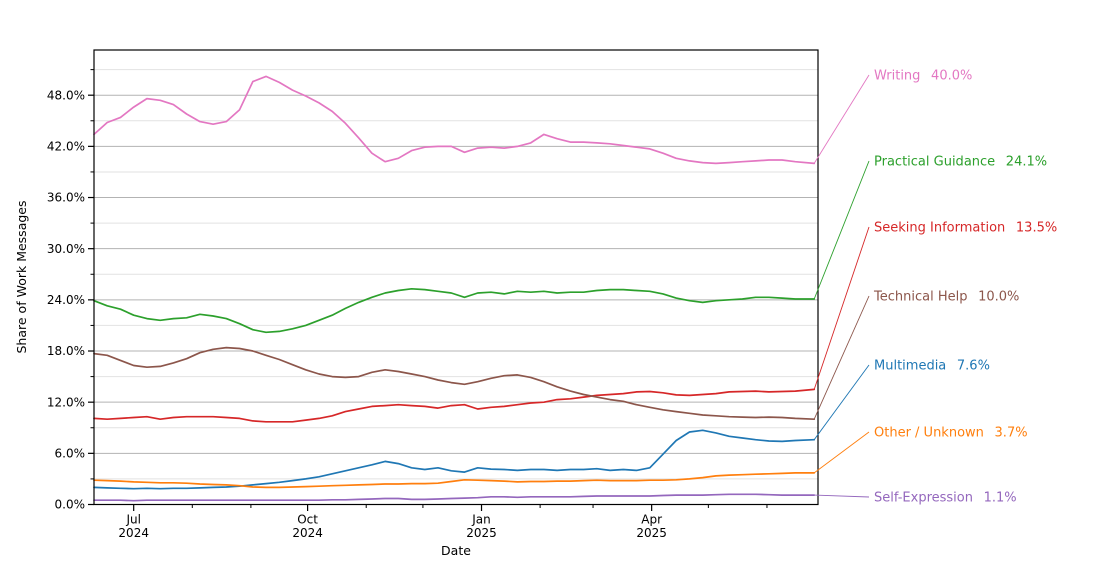 This screenshot has height=576, width=1100. What do you see at coordinates (841, 119) in the screenshot?
I see `leader-line-writing` at bounding box center [841, 119].